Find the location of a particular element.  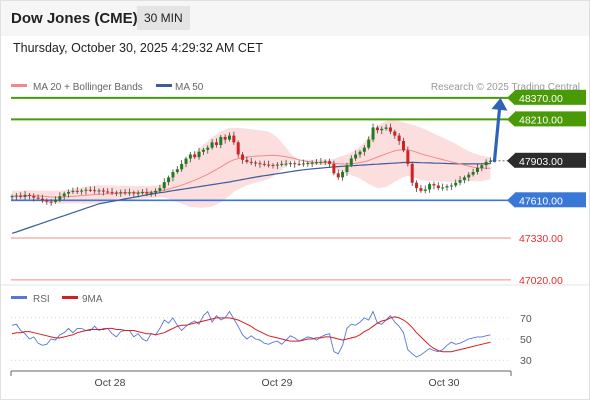

timeframe-badge: 30 MIN is located at coordinates (163, 18).